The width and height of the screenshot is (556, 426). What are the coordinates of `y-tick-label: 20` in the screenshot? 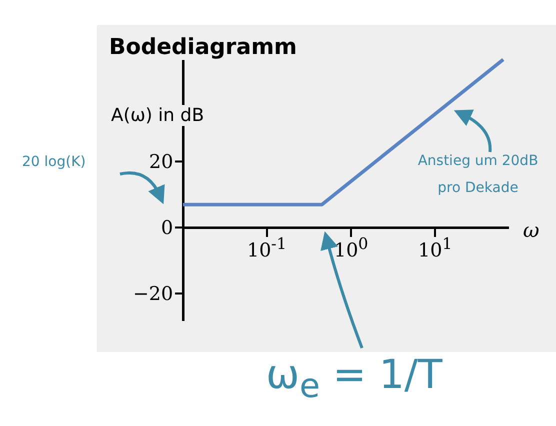 It's located at (161, 161).